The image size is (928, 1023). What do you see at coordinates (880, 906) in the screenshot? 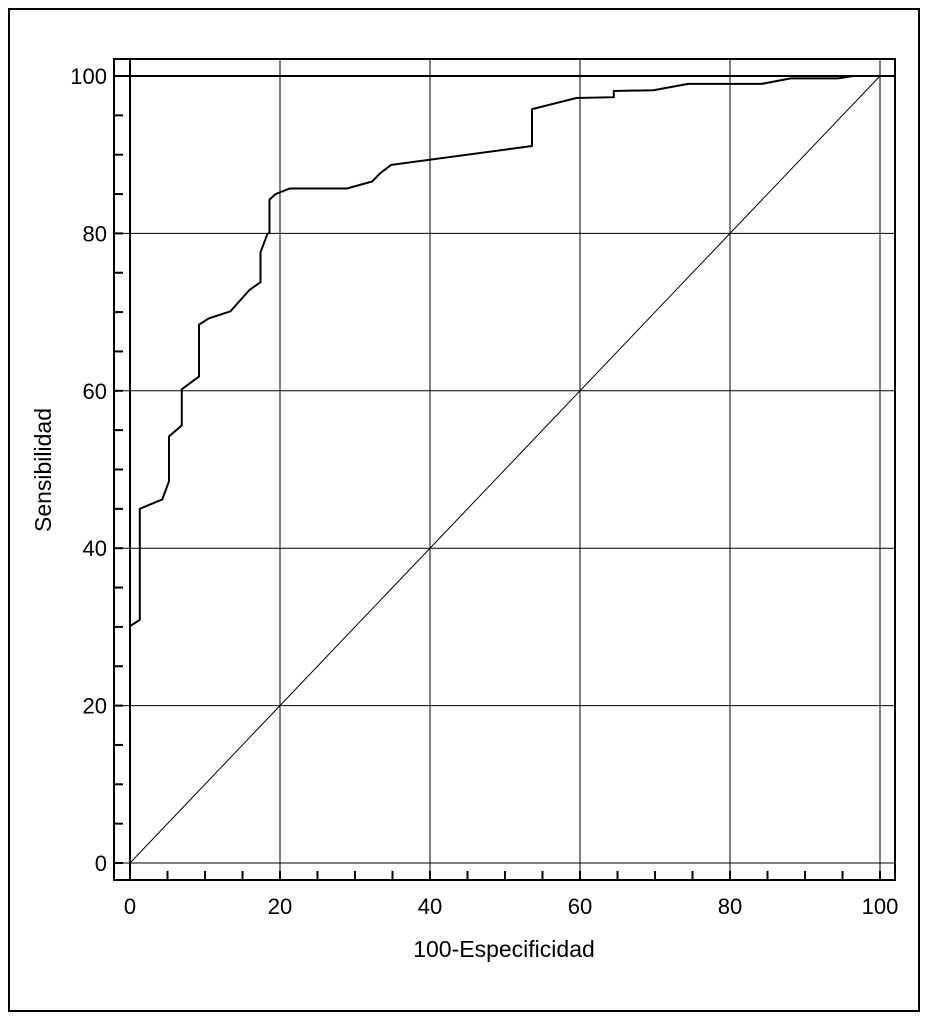
I see `x-tick-label: 100` at bounding box center [880, 906].